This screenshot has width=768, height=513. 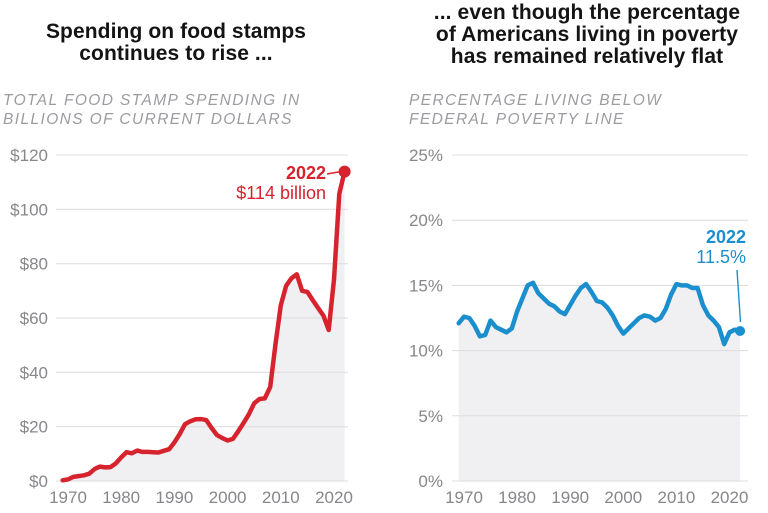 What do you see at coordinates (536, 100) in the screenshot?
I see `subtitle-line: PERCENTAGE LIVING BELOW` at bounding box center [536, 100].